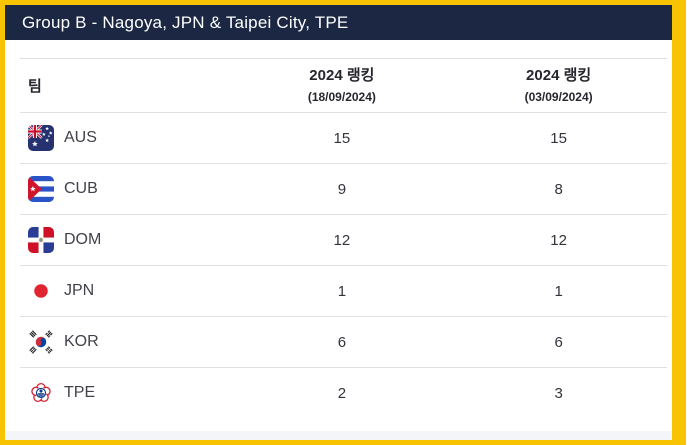  I want to click on rank-current: 12, so click(342, 240).